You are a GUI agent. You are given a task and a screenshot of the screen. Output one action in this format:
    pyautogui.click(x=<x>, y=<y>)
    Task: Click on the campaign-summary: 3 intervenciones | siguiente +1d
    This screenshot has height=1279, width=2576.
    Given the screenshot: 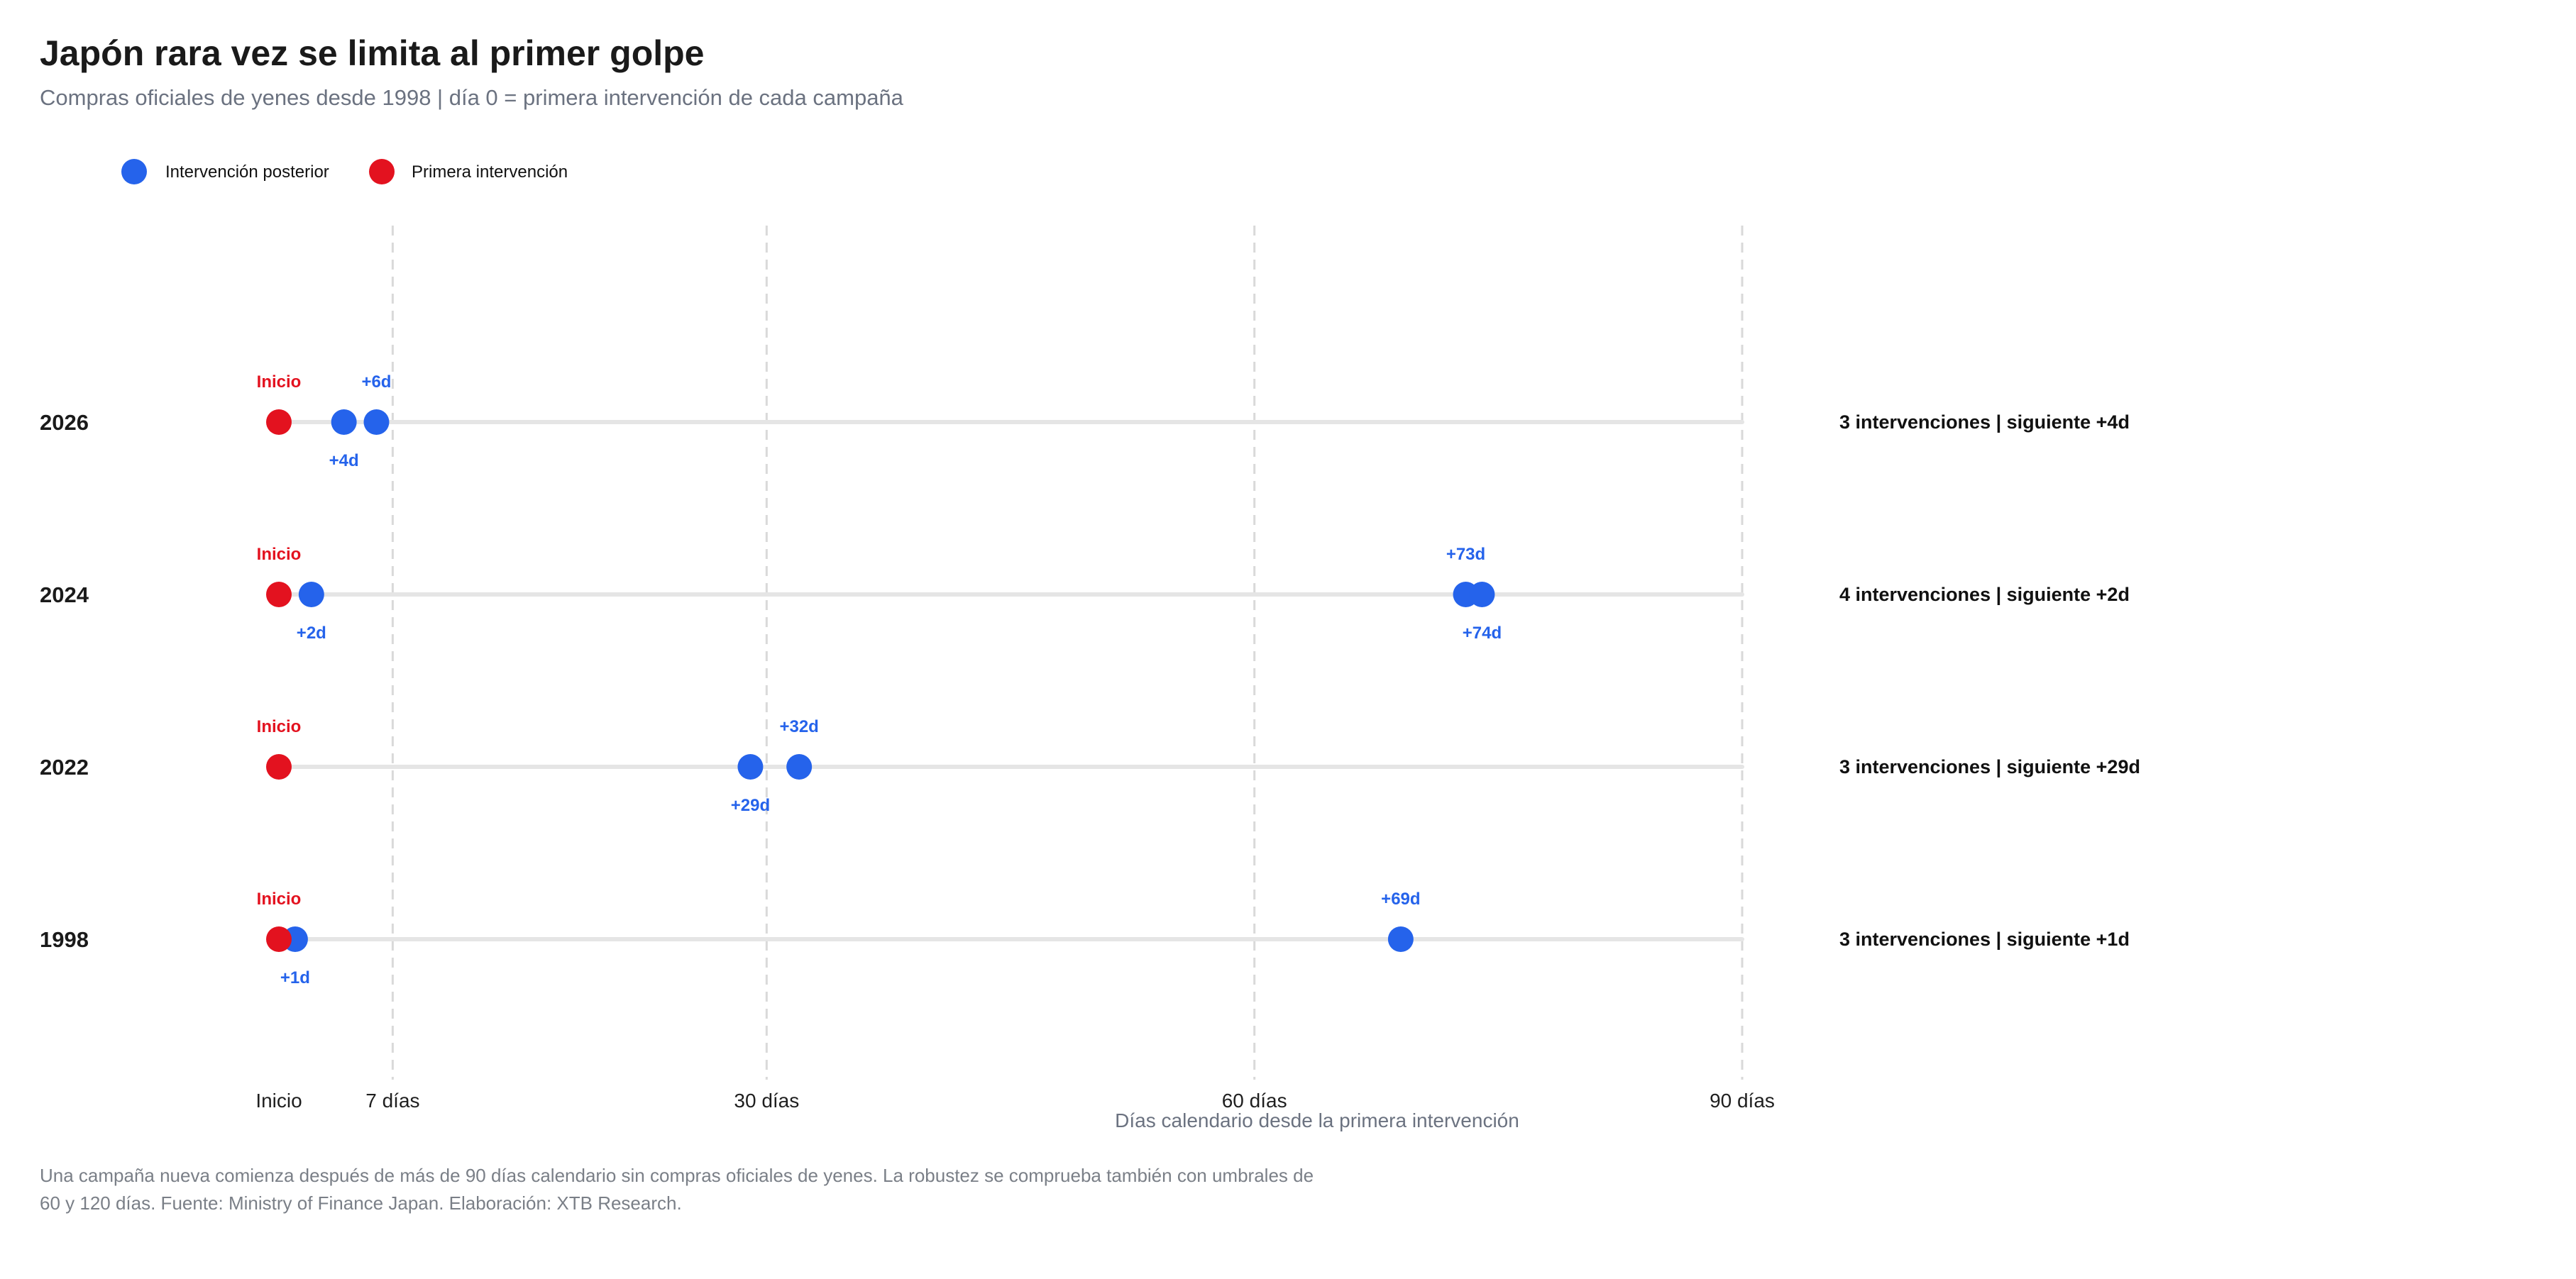 What is the action you would take?
    pyautogui.click(x=1984, y=939)
    